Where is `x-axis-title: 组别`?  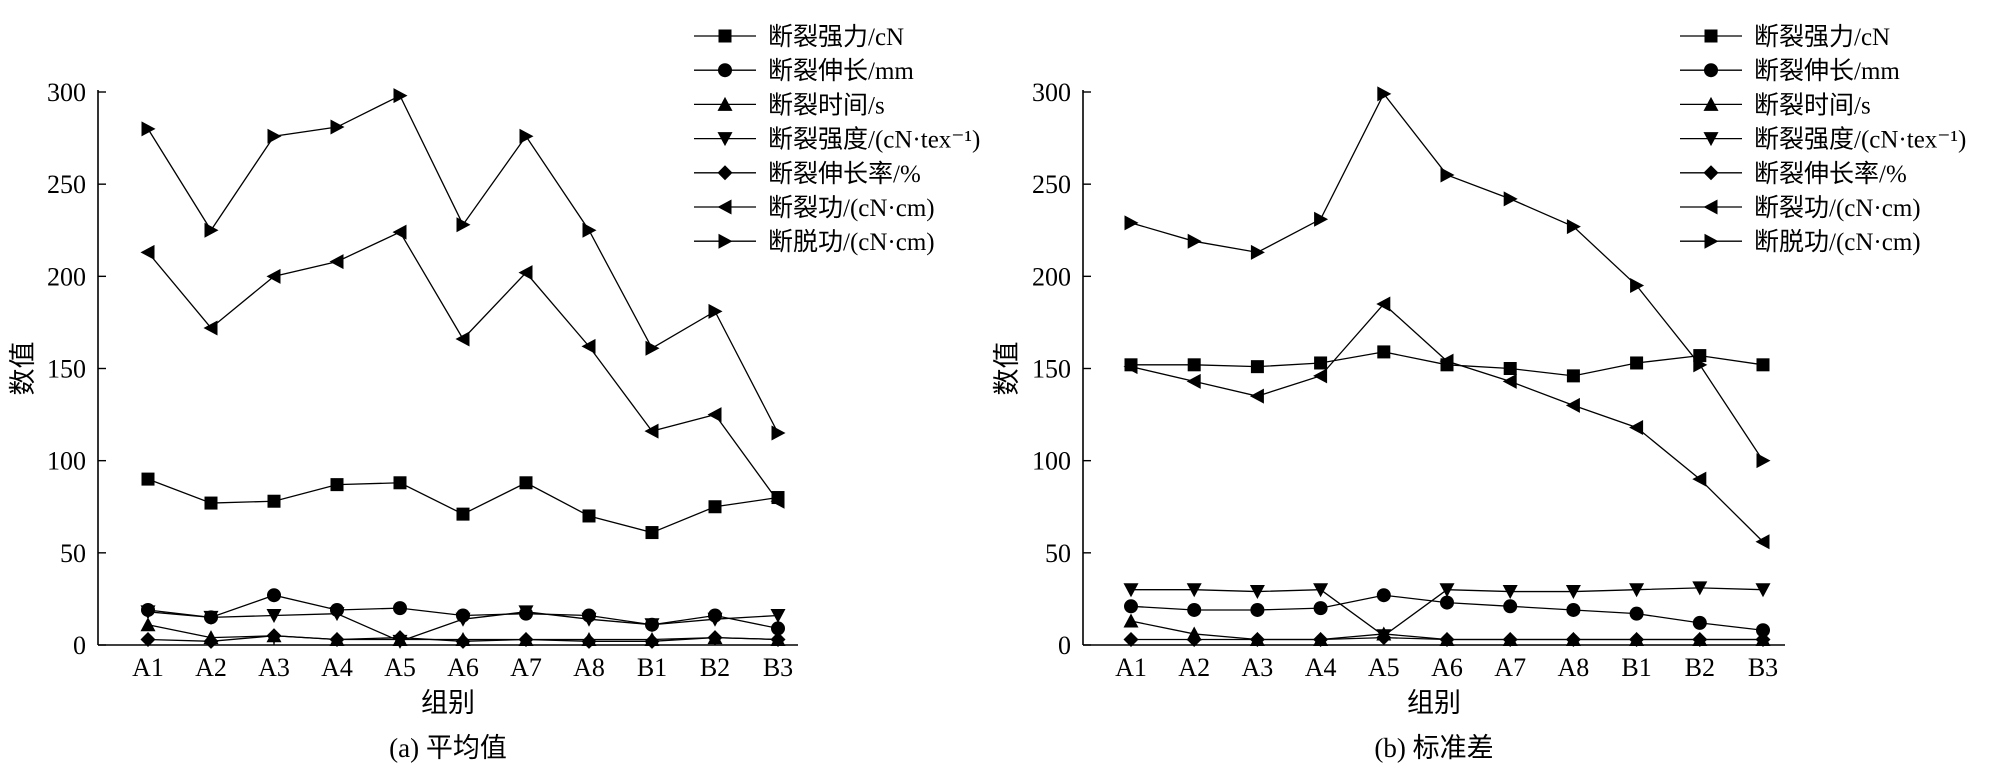 x-axis-title: 组别 is located at coordinates (448, 703).